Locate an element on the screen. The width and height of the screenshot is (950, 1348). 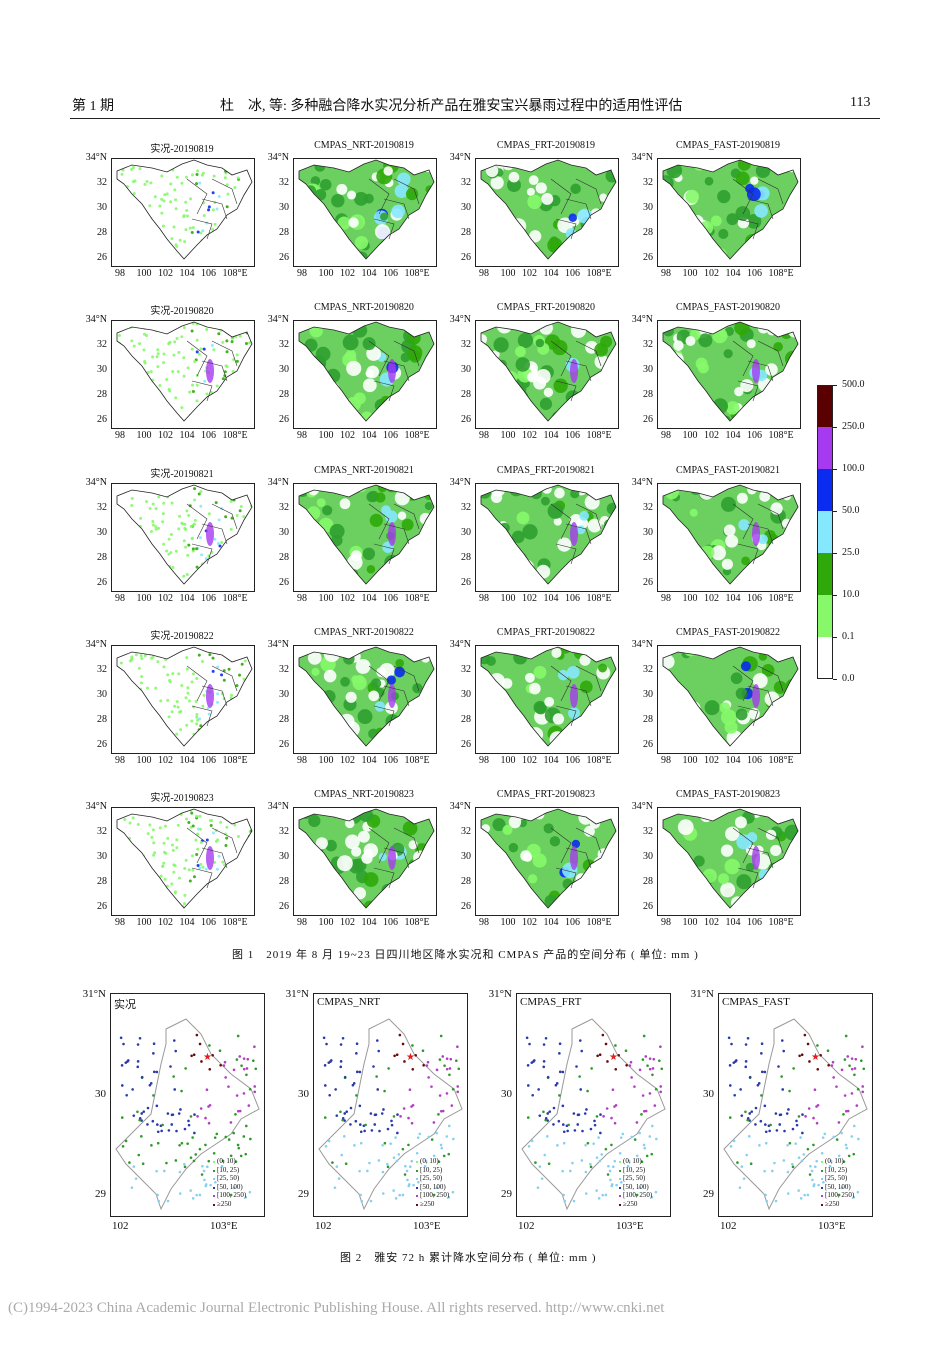
y-tick-label: 28 is located at coordinates (102, 881).